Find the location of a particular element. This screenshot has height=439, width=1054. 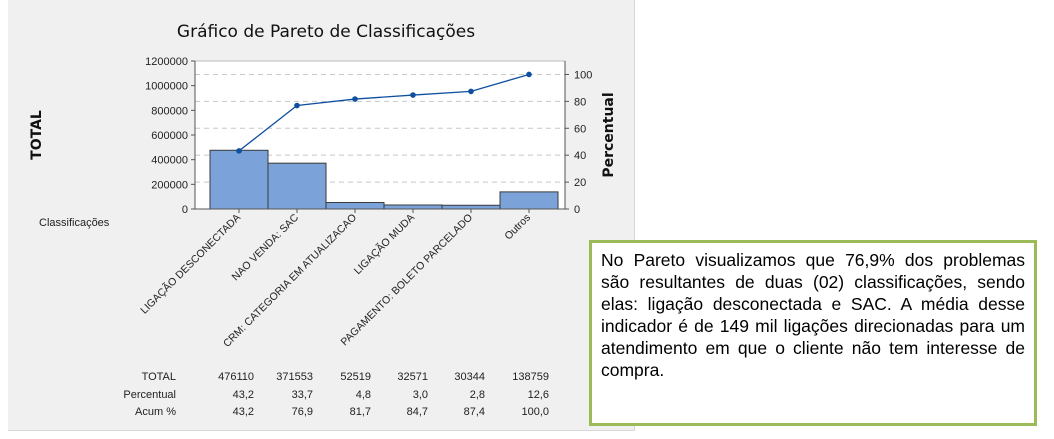

table-cell: 87,4 is located at coordinates (474, 412).